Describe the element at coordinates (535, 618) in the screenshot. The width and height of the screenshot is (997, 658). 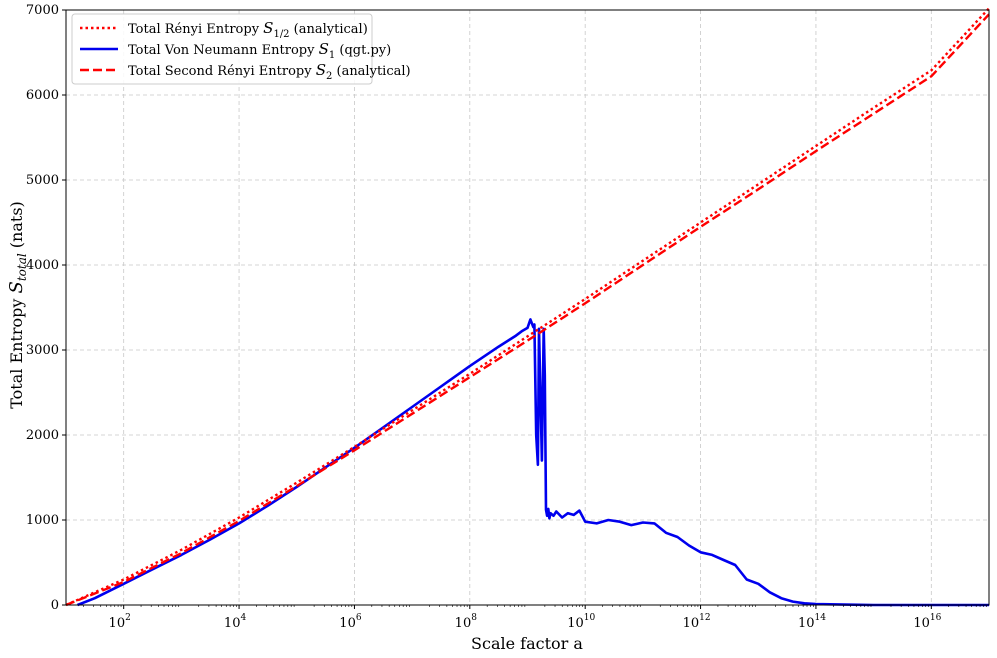
I see `x-axis: 10² 10⁴ 10⁶ 10⁸ 10¹⁰ 10¹² 10¹⁴ 10¹⁶` at that location.